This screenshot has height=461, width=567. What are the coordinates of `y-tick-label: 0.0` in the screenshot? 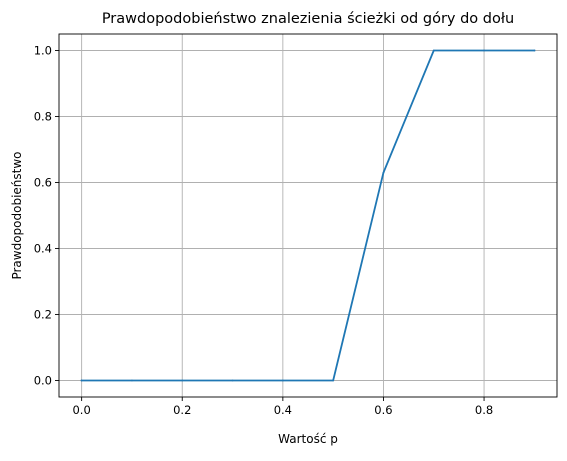 It's located at (43, 381).